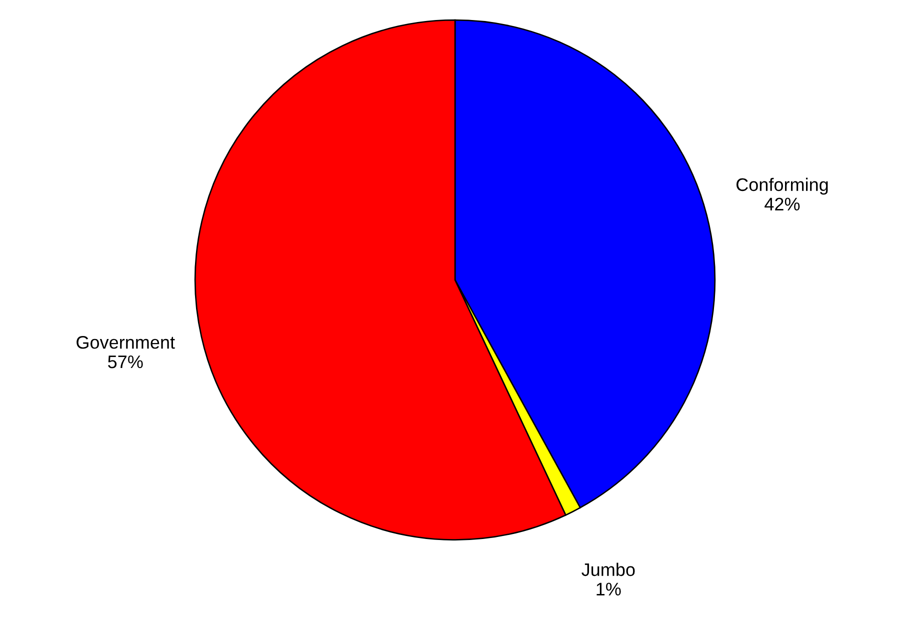 This screenshot has width=900, height=618. I want to click on data-label: 42%, so click(782, 204).